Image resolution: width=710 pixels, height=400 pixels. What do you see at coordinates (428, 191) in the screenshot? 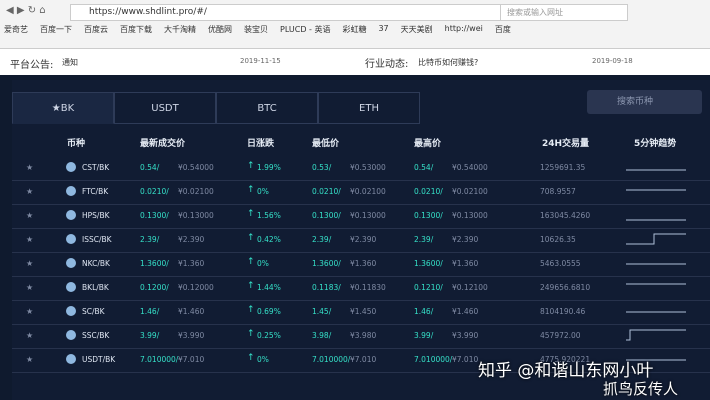
I see `high-value: 0.0210/` at bounding box center [428, 191].